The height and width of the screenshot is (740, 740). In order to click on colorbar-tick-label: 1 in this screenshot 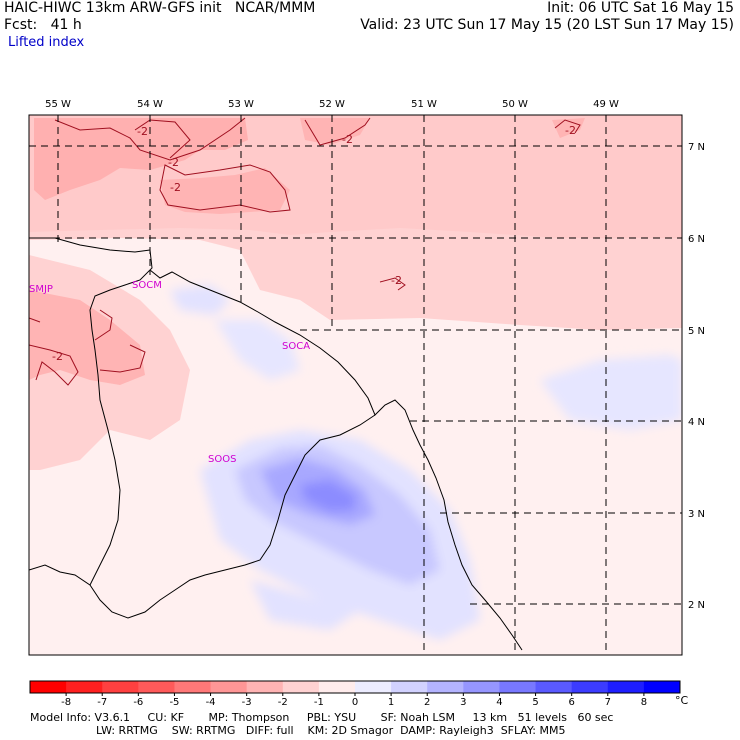, I will do `click(391, 702)`.